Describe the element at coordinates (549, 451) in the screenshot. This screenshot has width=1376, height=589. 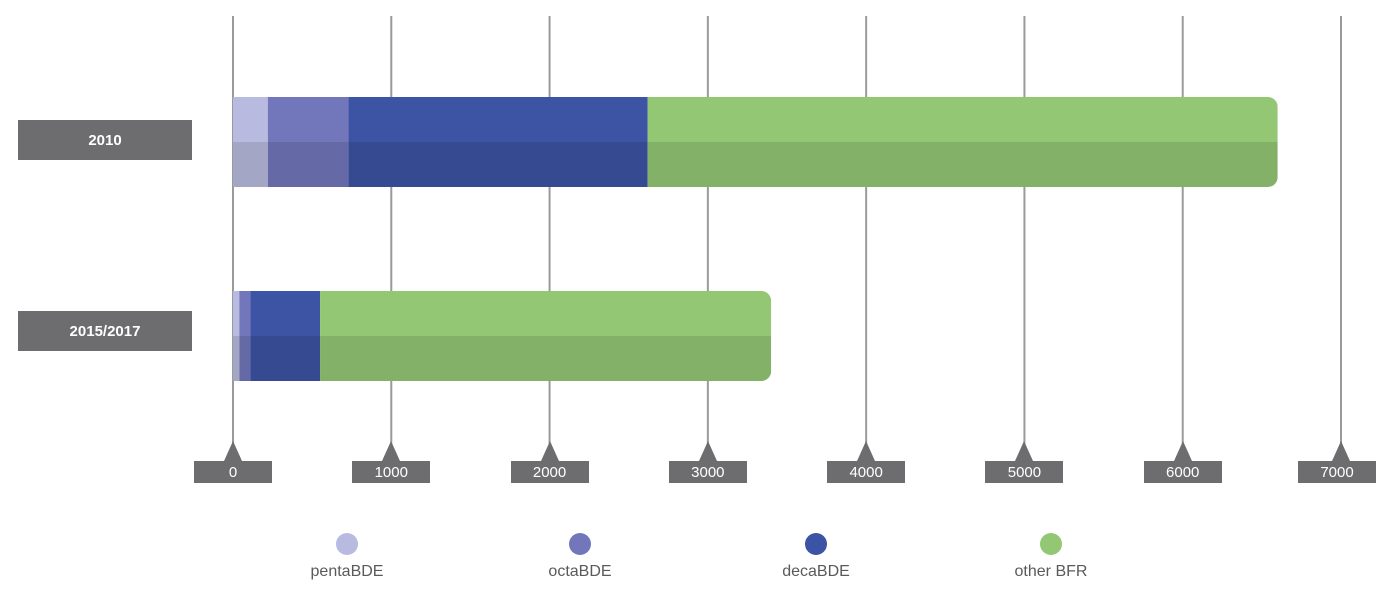
I see `tick-marker-2000` at that location.